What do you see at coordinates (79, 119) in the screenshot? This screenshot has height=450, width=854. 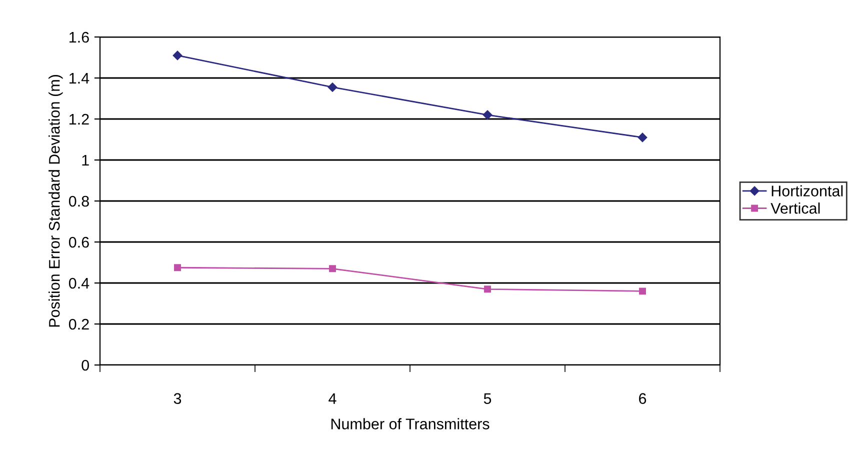 I see `y-tick-label: 1.2` at bounding box center [79, 119].